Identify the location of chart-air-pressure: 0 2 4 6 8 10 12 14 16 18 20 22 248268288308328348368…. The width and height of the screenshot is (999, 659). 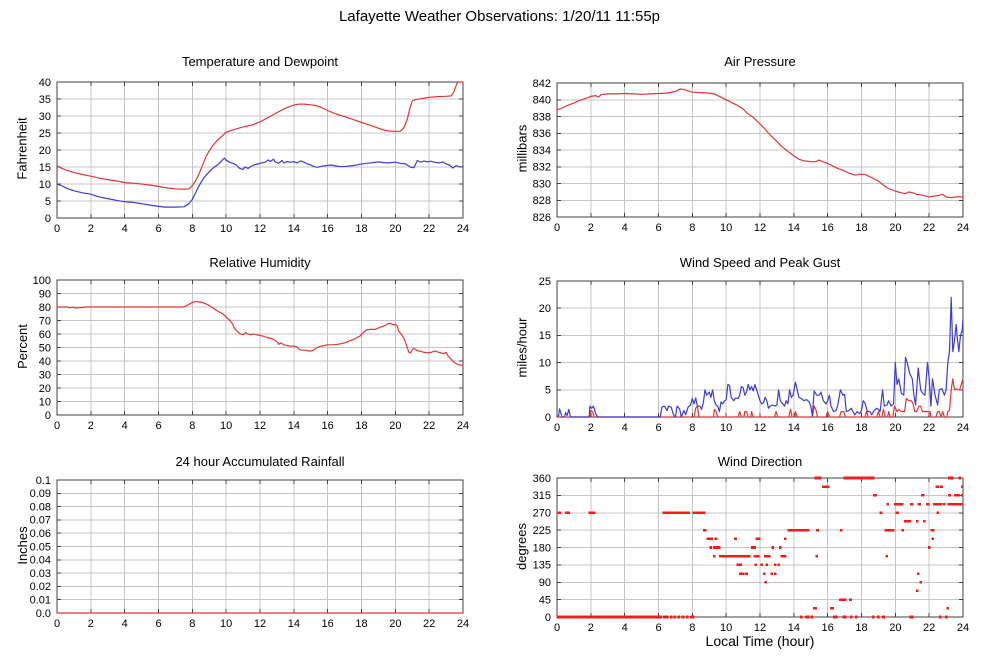
(751, 156).